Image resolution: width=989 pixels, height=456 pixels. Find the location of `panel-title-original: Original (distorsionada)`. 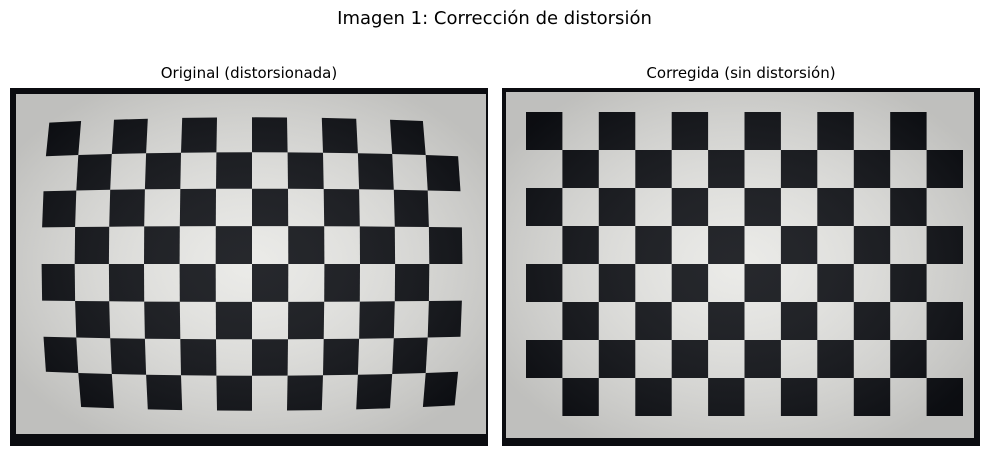

panel-title-original: Original (distorsionada) is located at coordinates (249, 73).